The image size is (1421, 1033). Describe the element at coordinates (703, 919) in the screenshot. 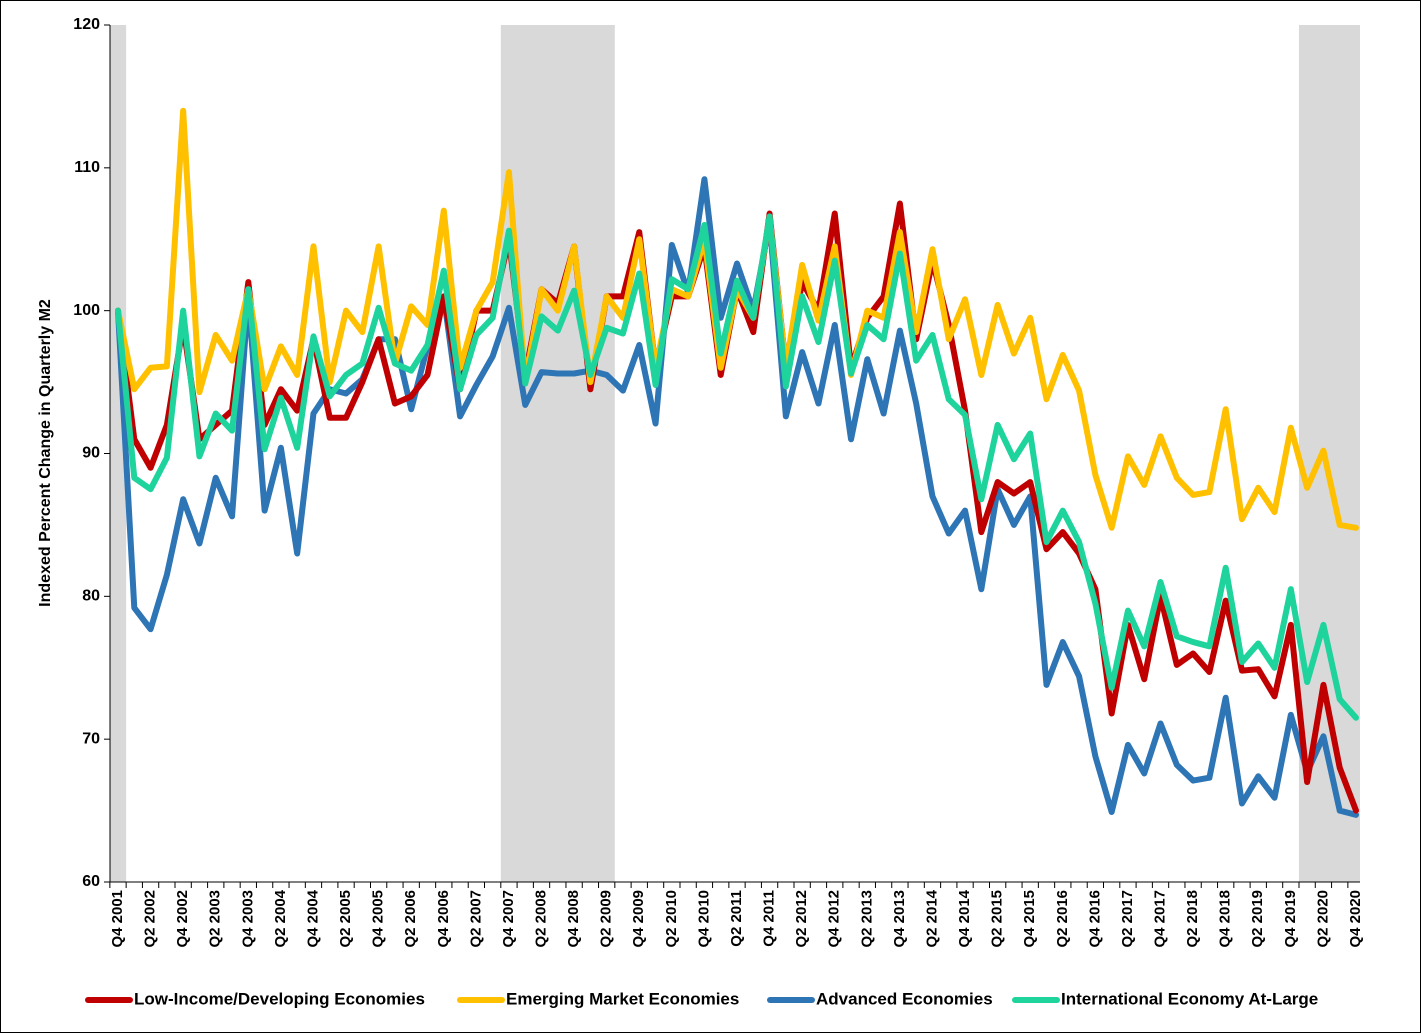

I see `x-tick-label: Q4 2010` at that location.